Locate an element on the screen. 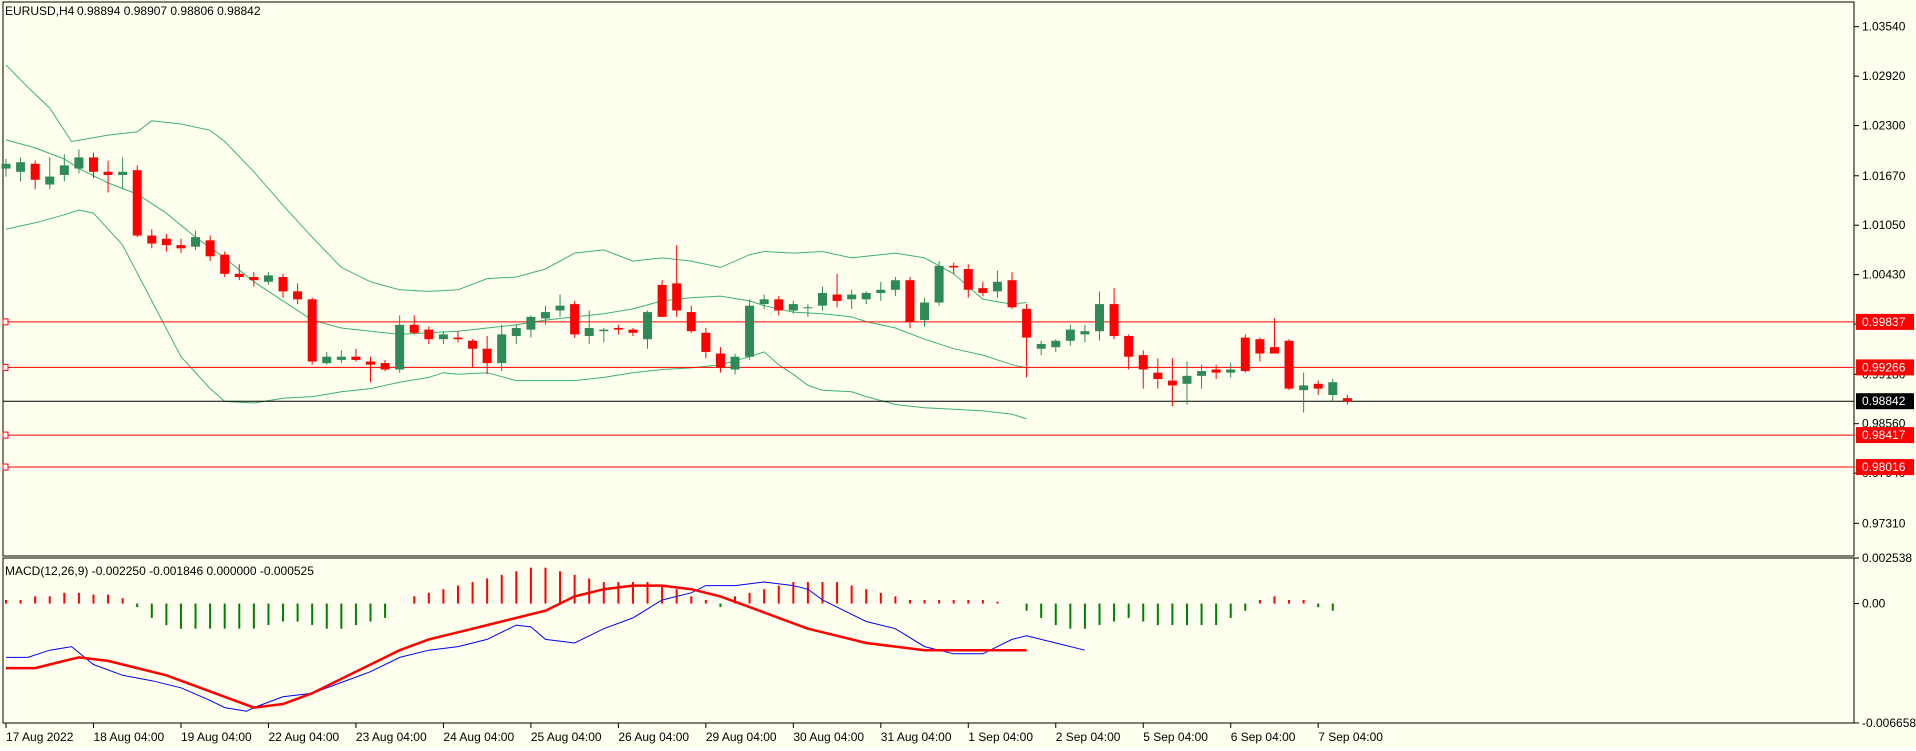  time-tick-label-11: 1 Sep 04:00 is located at coordinates (1000, 737).